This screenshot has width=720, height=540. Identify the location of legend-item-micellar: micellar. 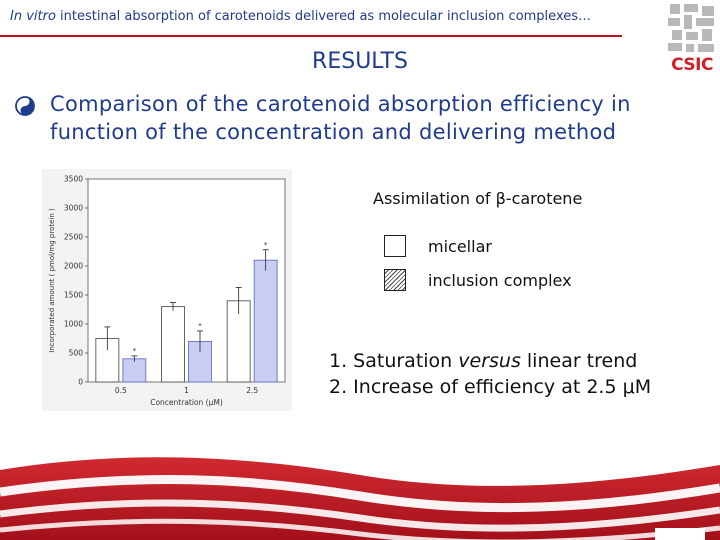
(438, 246).